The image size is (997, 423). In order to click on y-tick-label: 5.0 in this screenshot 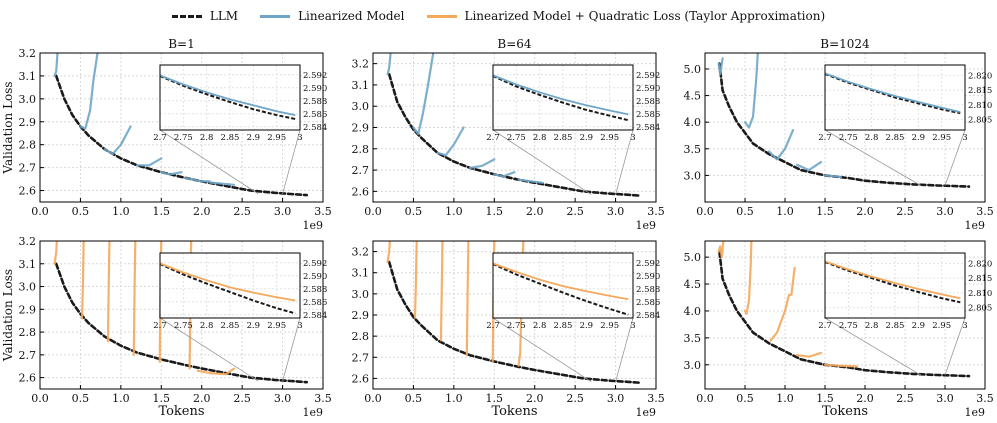, I will do `click(693, 69)`.